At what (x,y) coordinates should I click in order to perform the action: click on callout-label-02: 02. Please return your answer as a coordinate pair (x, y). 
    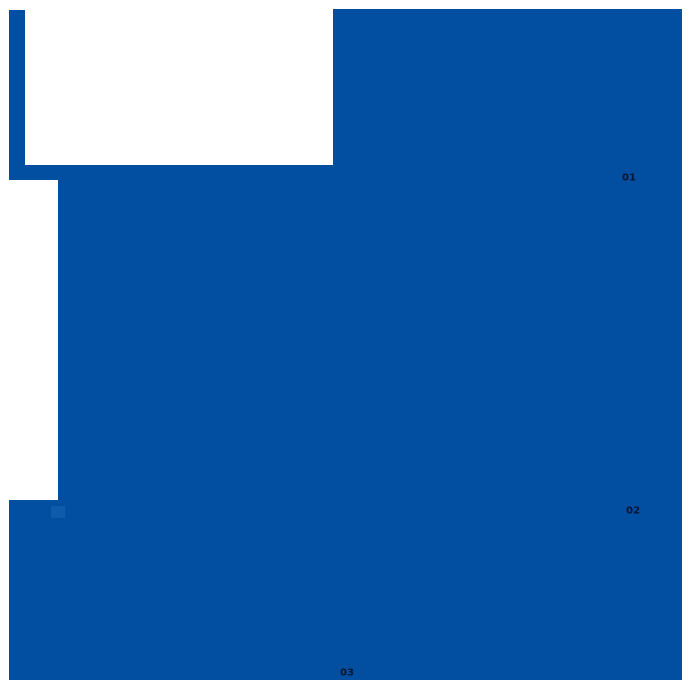
    Looking at the image, I should click on (633, 510).